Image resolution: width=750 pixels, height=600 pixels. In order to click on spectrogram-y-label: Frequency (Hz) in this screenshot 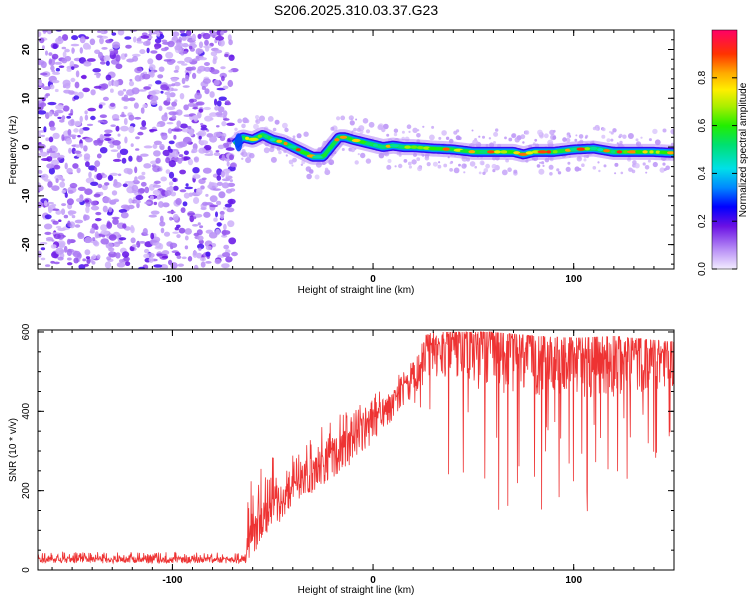, I will do `click(13, 150)`.